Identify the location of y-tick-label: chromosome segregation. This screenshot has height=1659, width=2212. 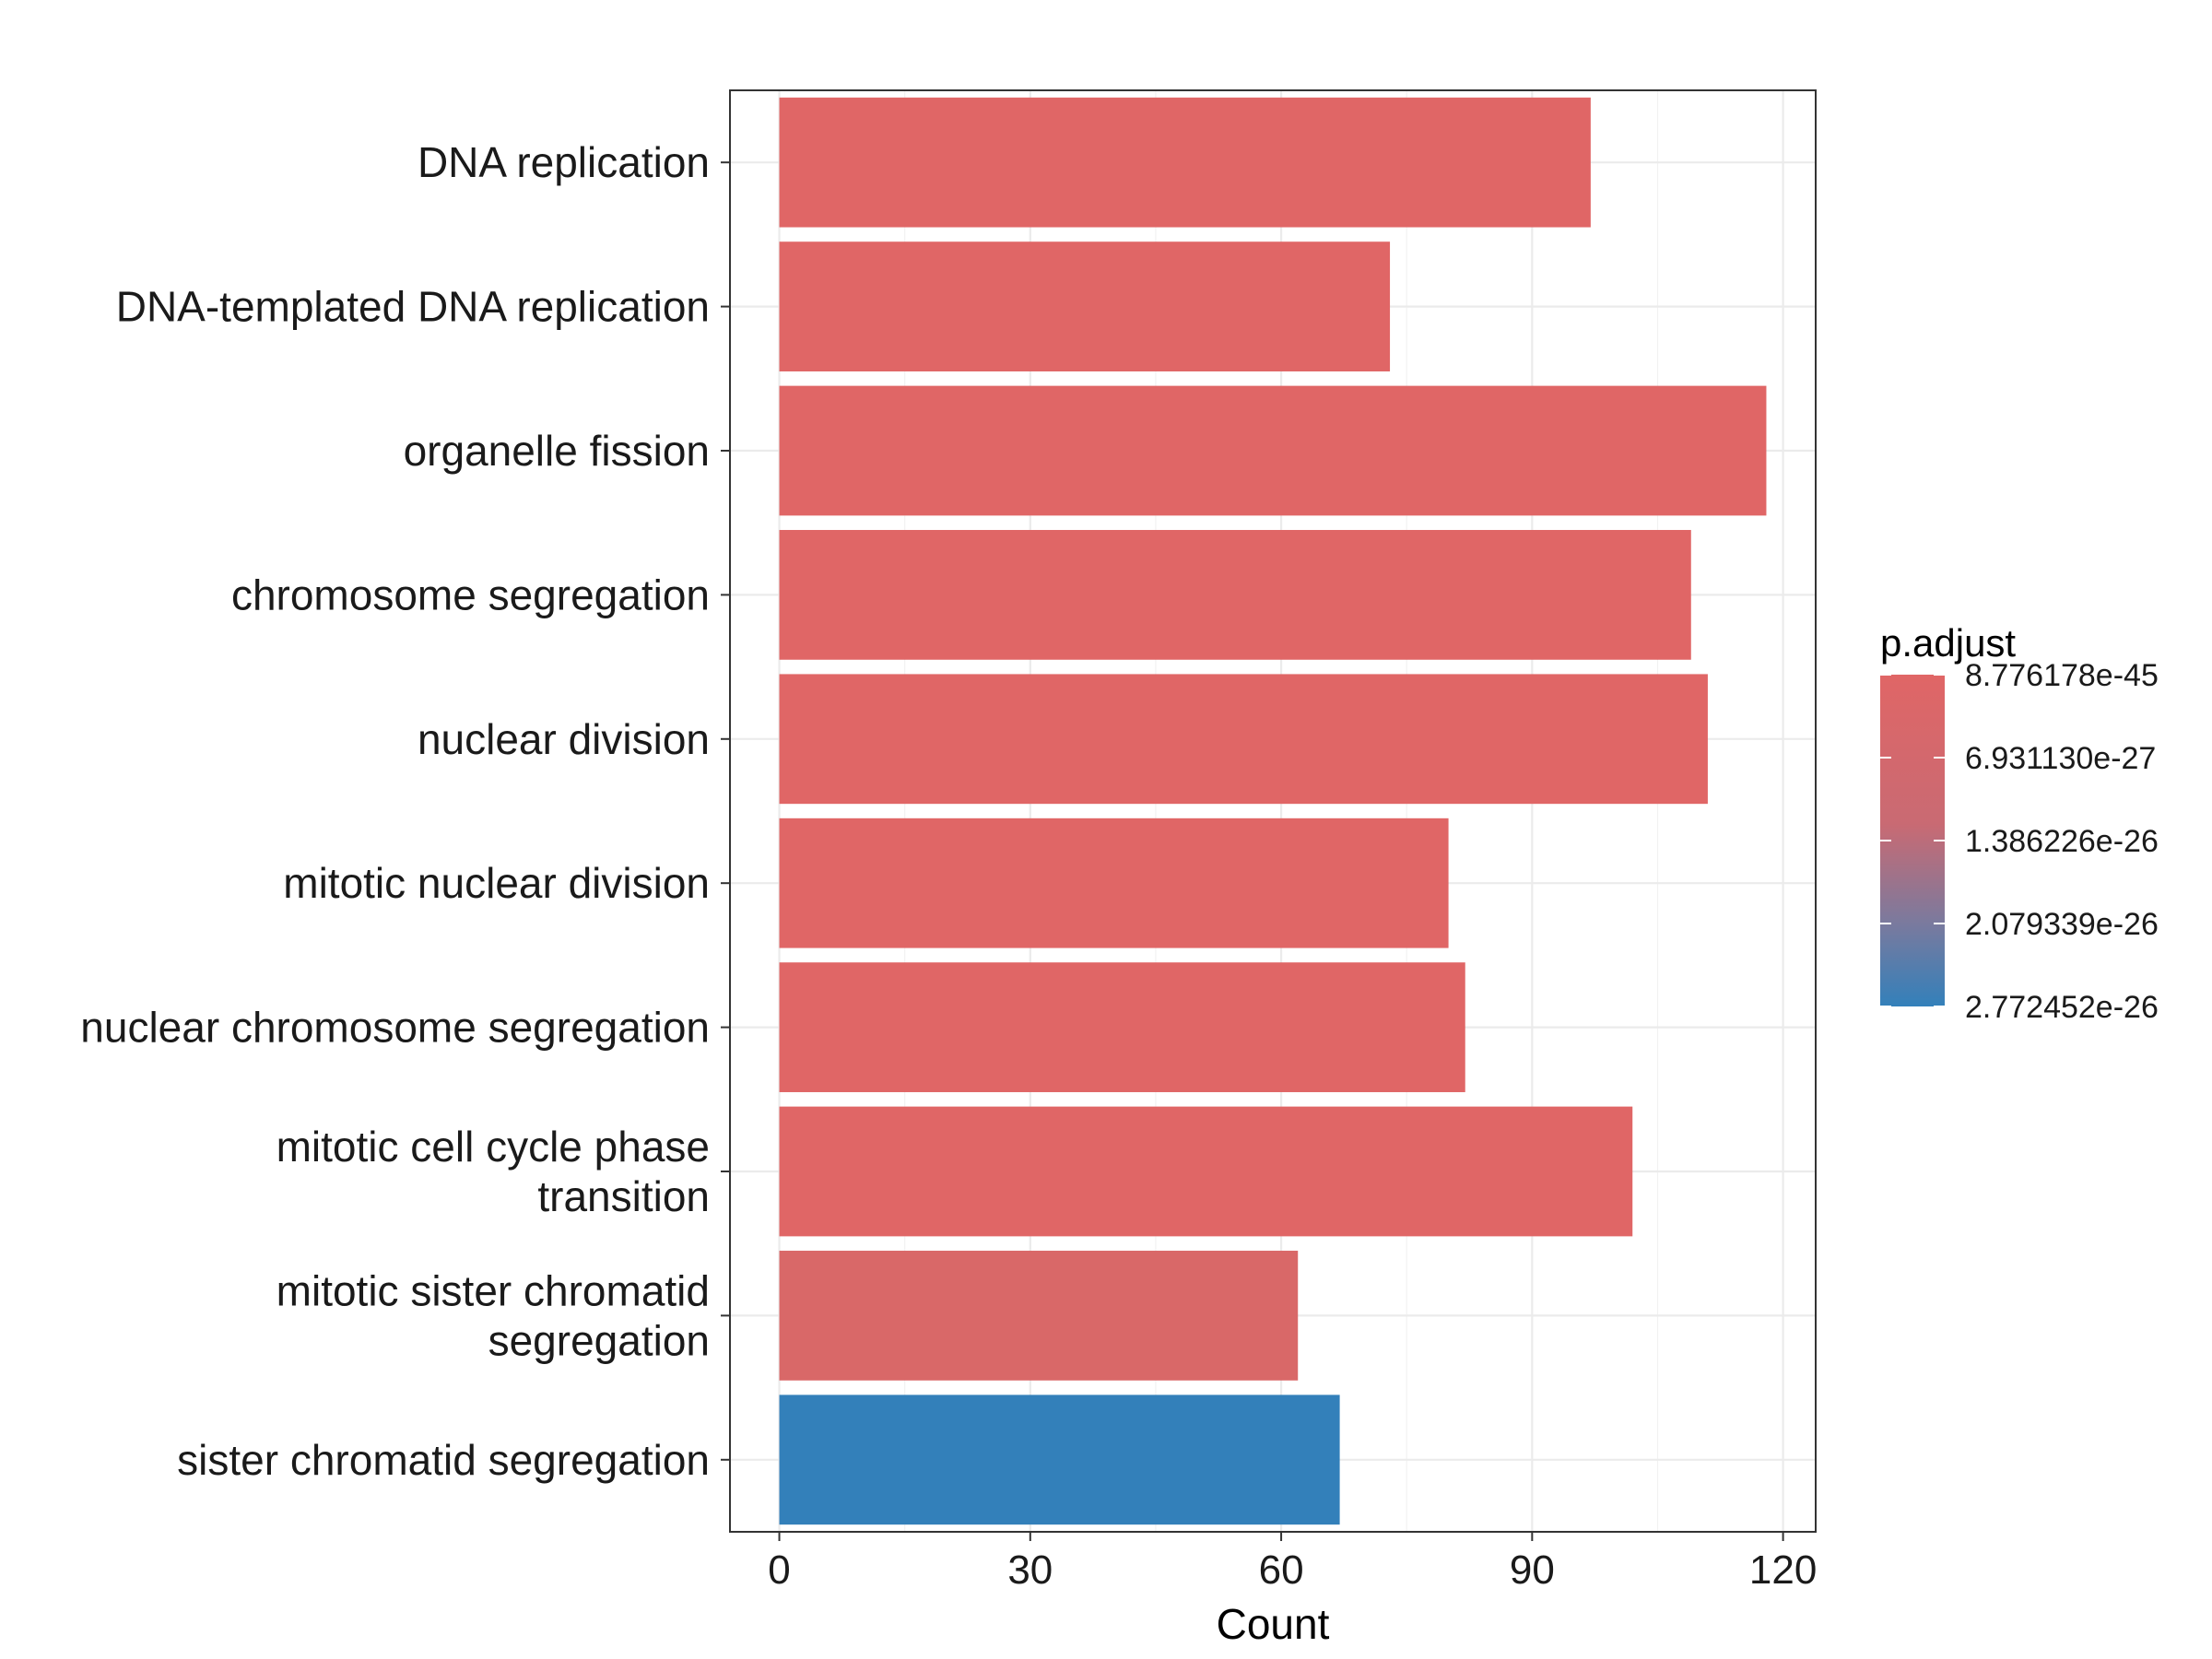
(470, 594).